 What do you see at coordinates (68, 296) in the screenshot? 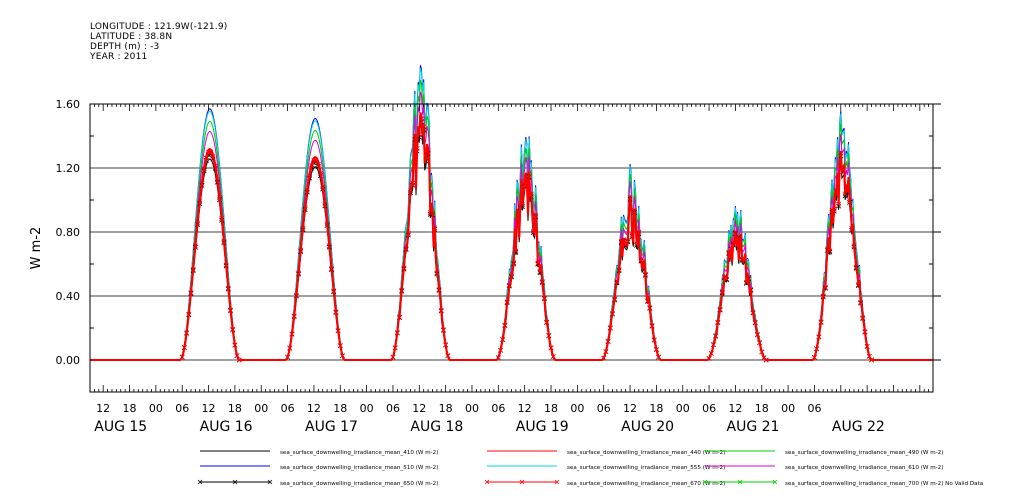
I see `y-tick-label: 0.40` at bounding box center [68, 296].